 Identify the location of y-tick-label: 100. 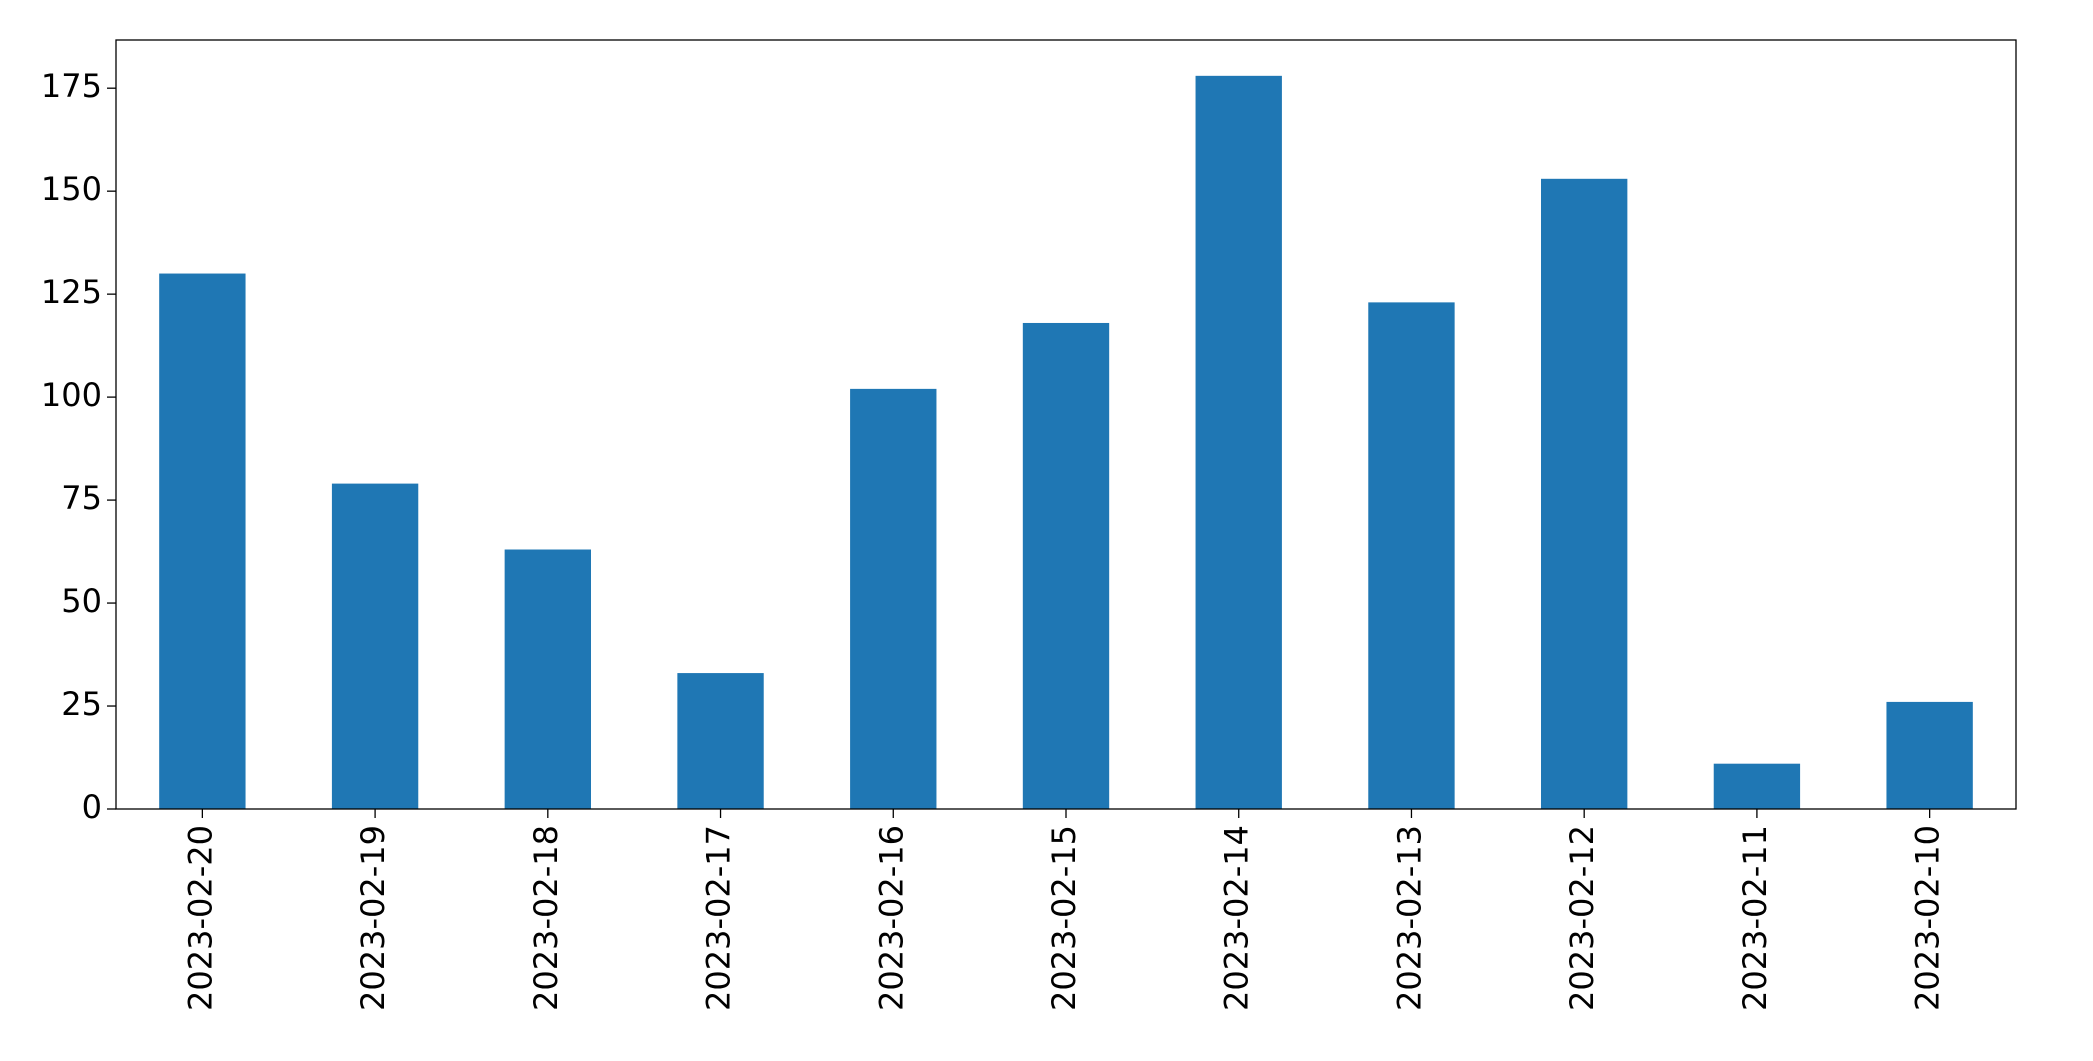
(71, 395).